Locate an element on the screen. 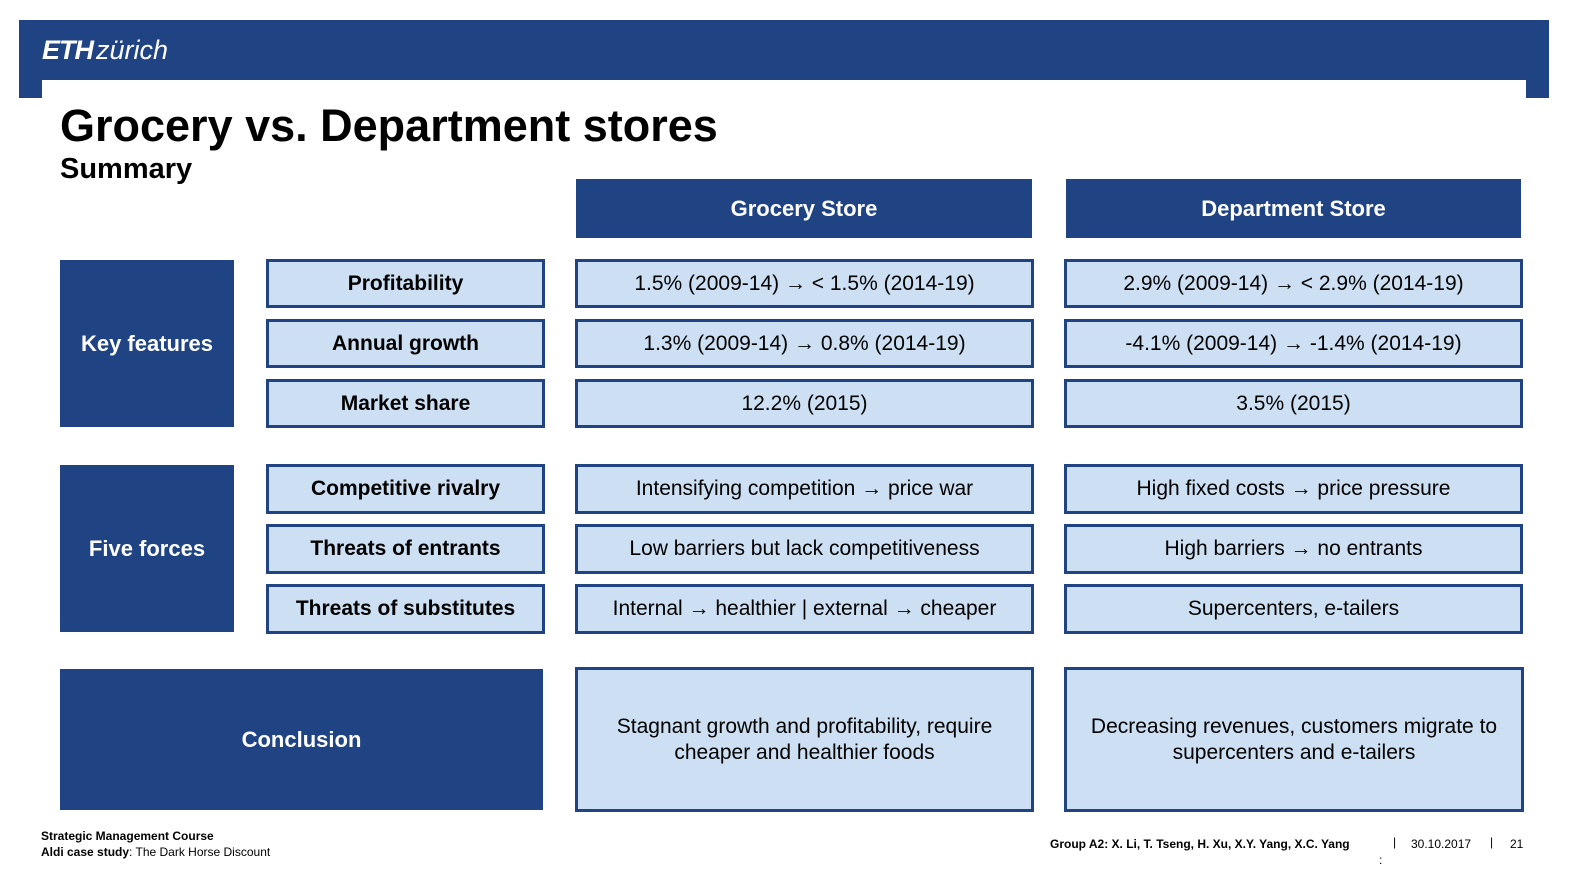 The width and height of the screenshot is (1580, 889). feature-label: Competitive rivalry is located at coordinates (405, 488).